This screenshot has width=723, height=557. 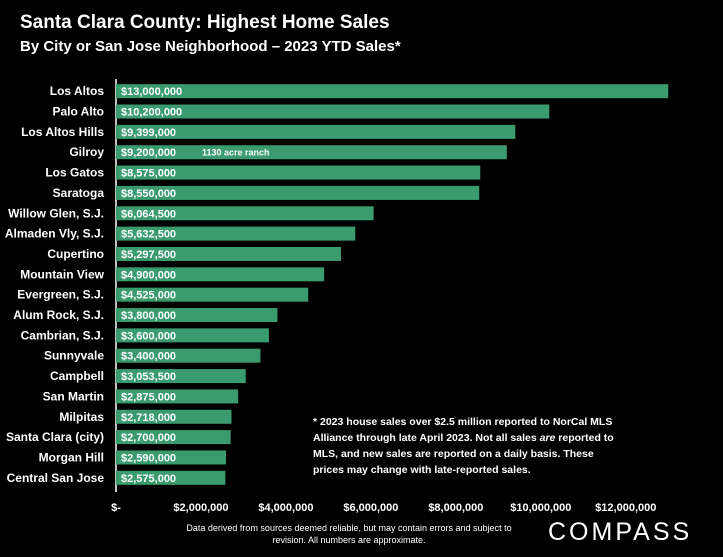 What do you see at coordinates (148, 357) in the screenshot?
I see `data-label: $3,400,000` at bounding box center [148, 357].